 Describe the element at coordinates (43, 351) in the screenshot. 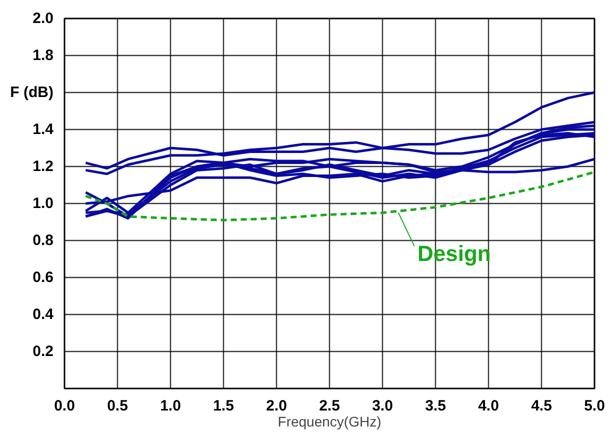

I see `y-tick-label: 0.2` at that location.